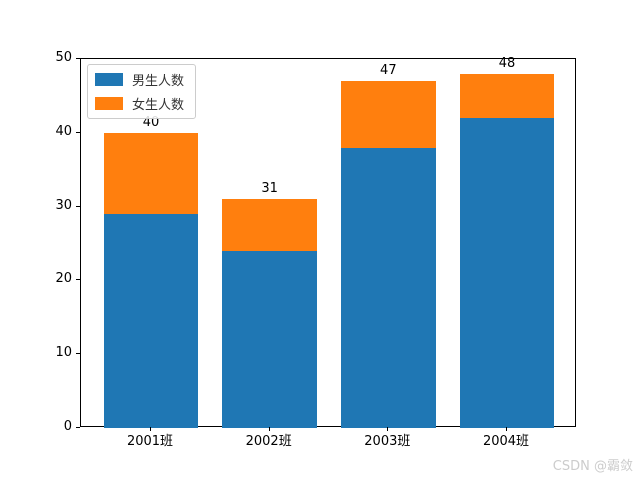 The width and height of the screenshot is (640, 480). I want to click on legend: 男生人数 女生人数, so click(142, 91).